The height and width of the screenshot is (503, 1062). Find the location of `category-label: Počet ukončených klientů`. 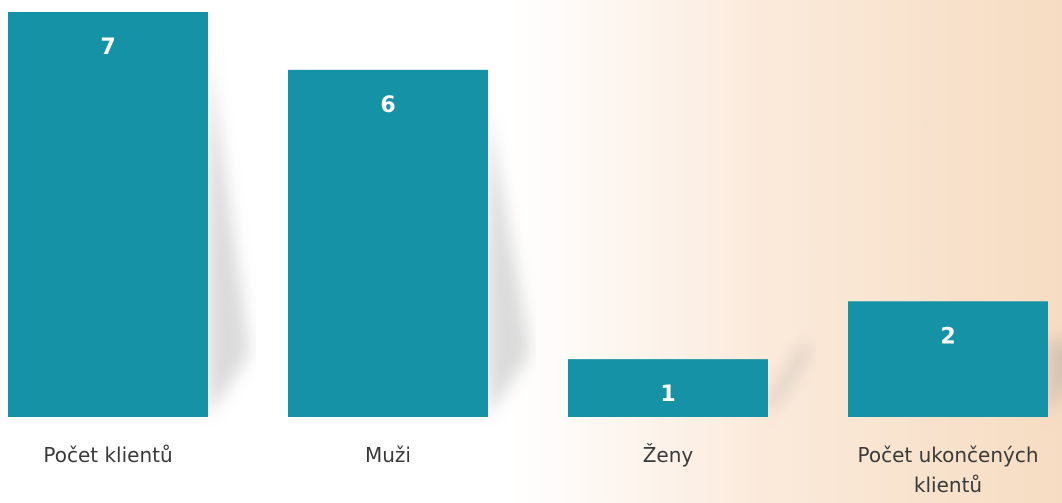

category-label: Počet ukončených klientů is located at coordinates (948, 470).